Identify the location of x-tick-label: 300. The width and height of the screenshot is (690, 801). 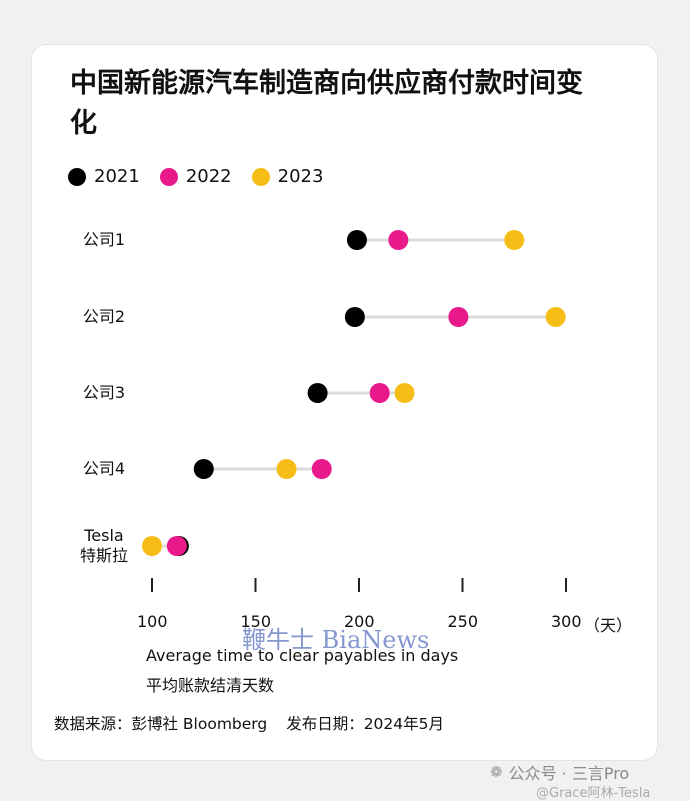
(566, 621).